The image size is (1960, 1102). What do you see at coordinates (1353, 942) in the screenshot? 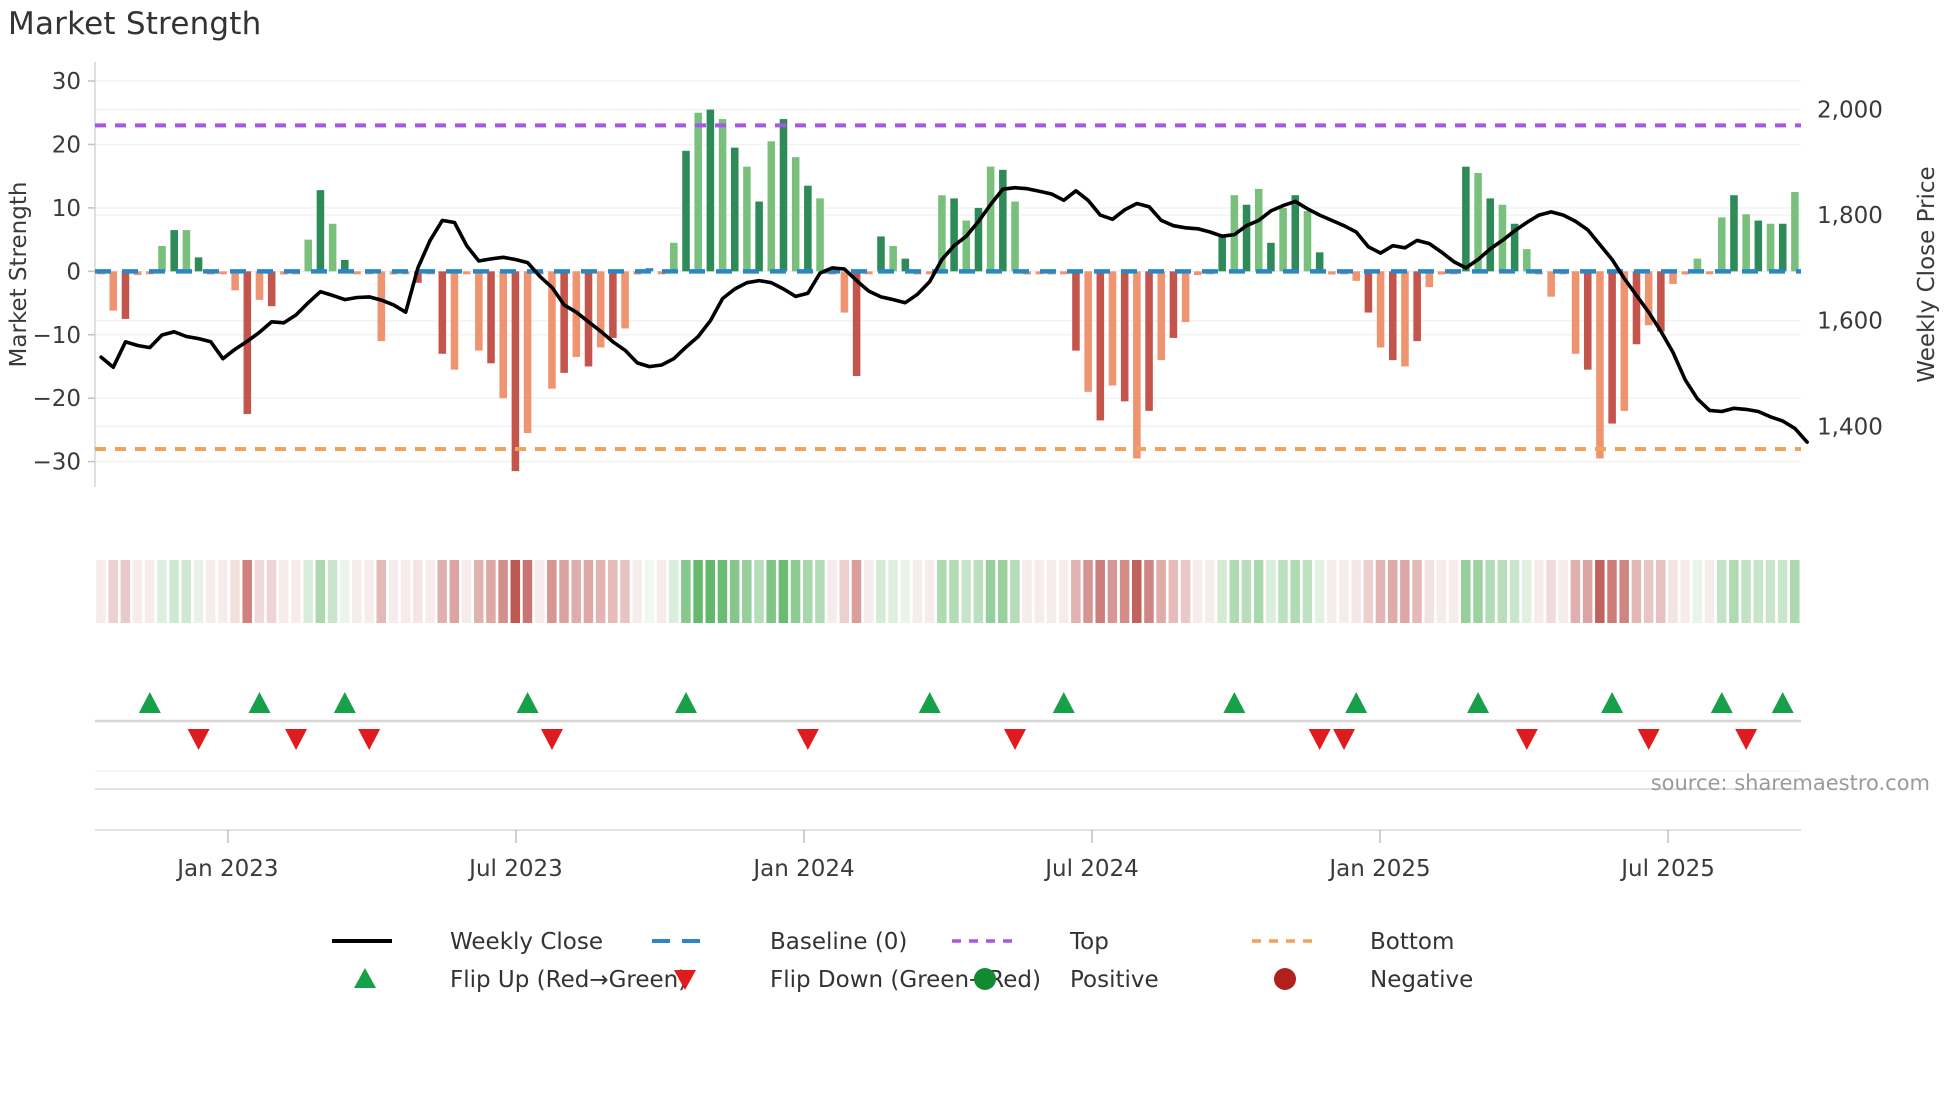
I see `legend-item: Bottom` at bounding box center [1353, 942].